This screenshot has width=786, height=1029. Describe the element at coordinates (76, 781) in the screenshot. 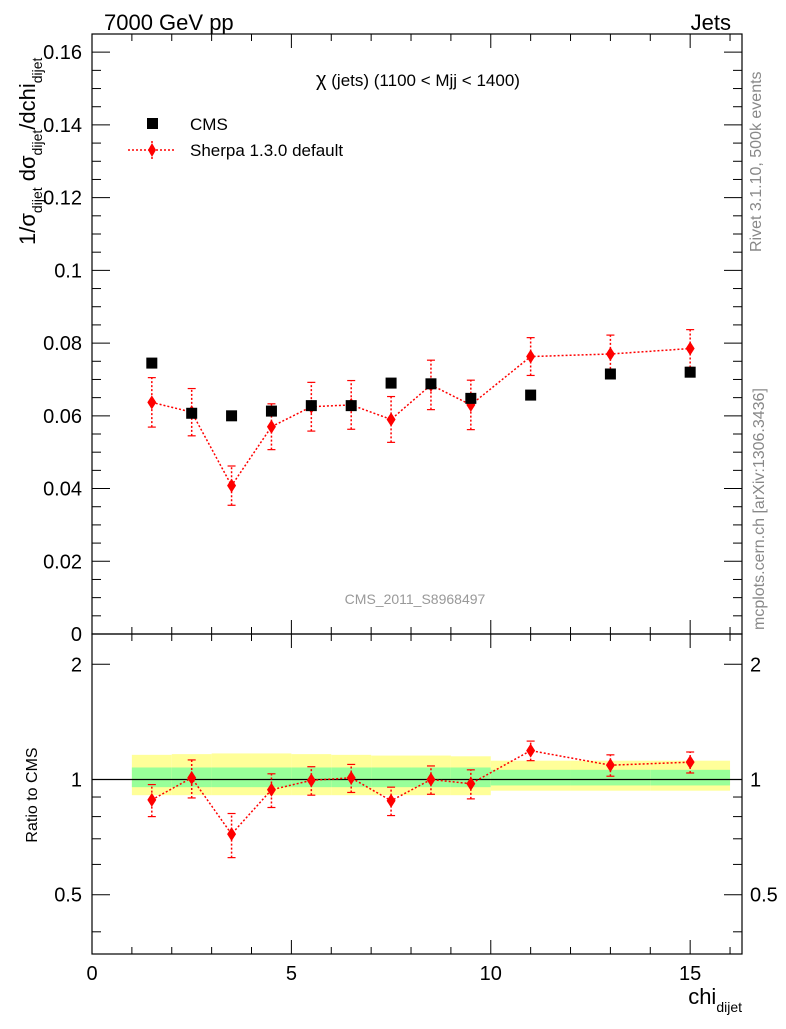

I see `ratio-y-tick-label: 1` at that location.